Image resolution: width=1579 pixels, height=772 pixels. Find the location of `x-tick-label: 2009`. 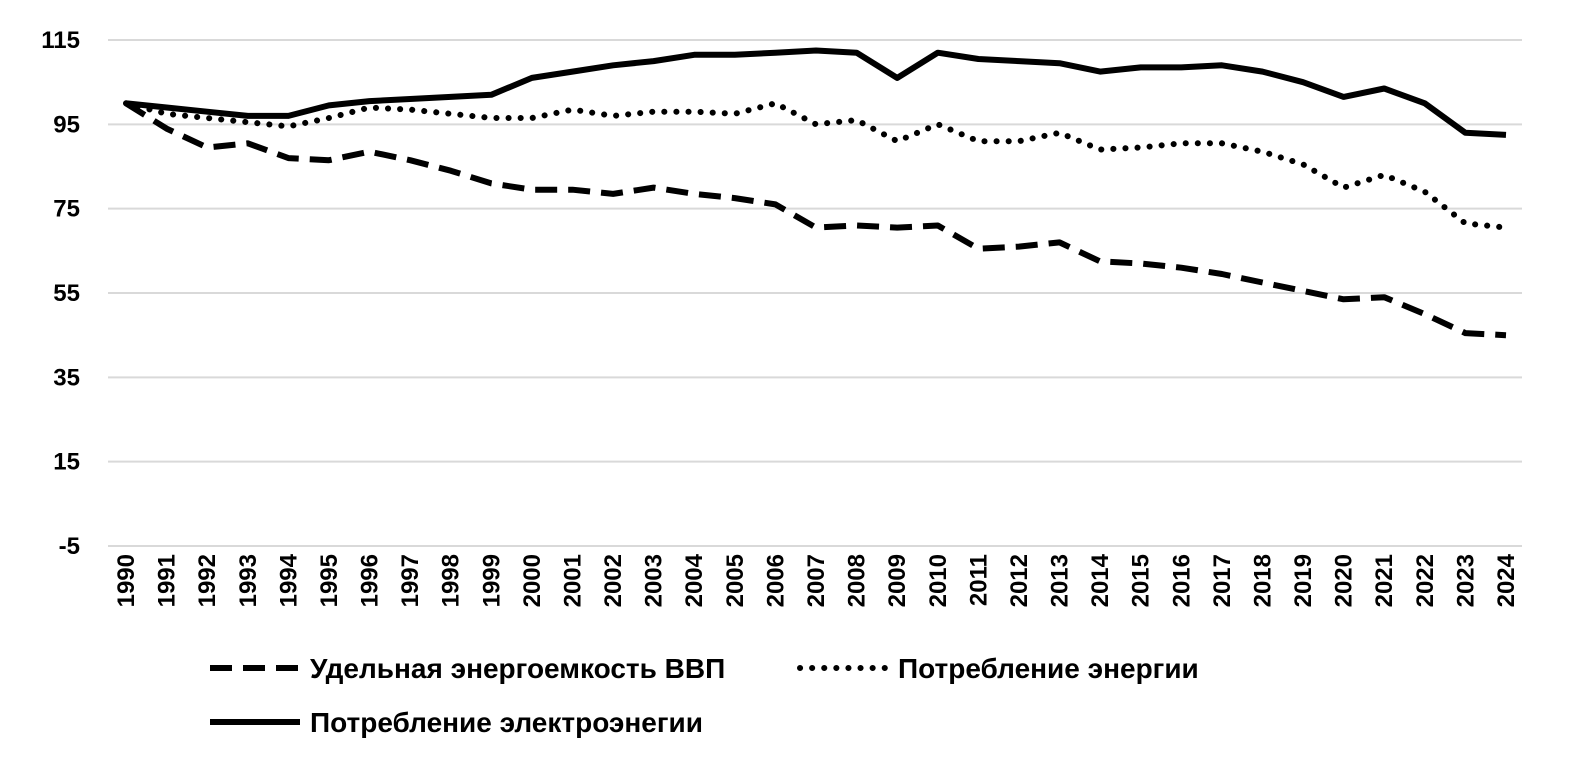

x-tick-label: 2009 is located at coordinates (897, 580).